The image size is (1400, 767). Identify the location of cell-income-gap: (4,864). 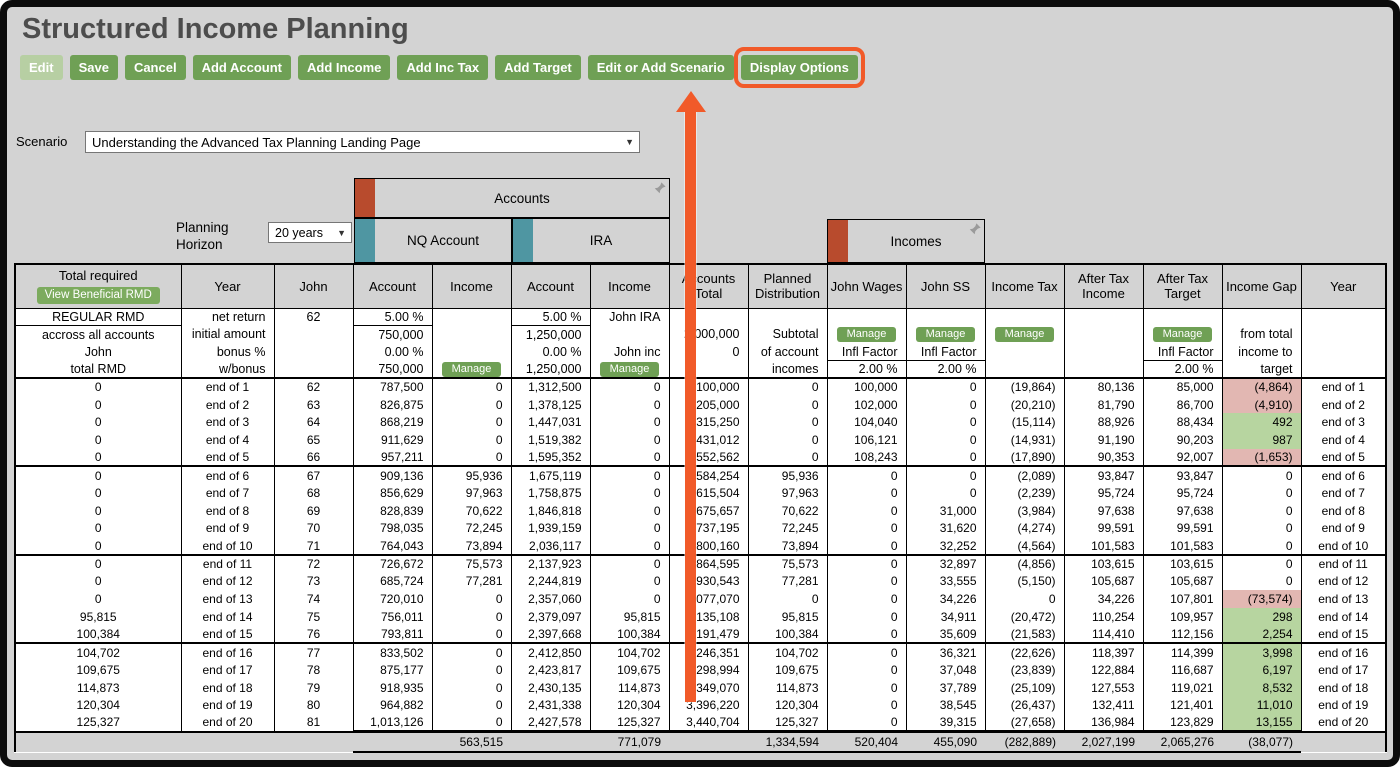
(1261, 387).